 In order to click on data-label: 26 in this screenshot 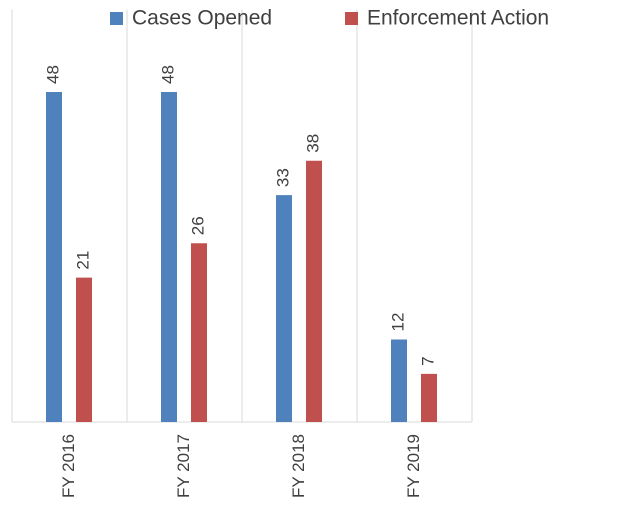, I will do `click(197, 225)`.